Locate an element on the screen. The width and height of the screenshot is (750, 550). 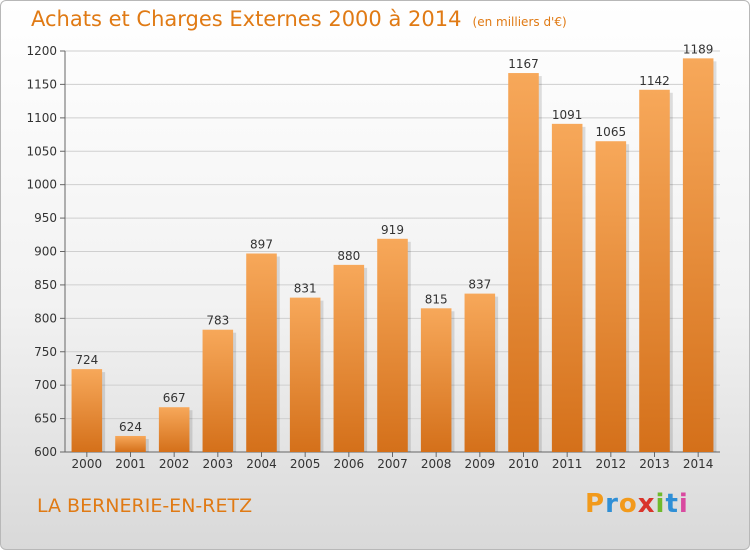
data-label: 1189 is located at coordinates (698, 49).